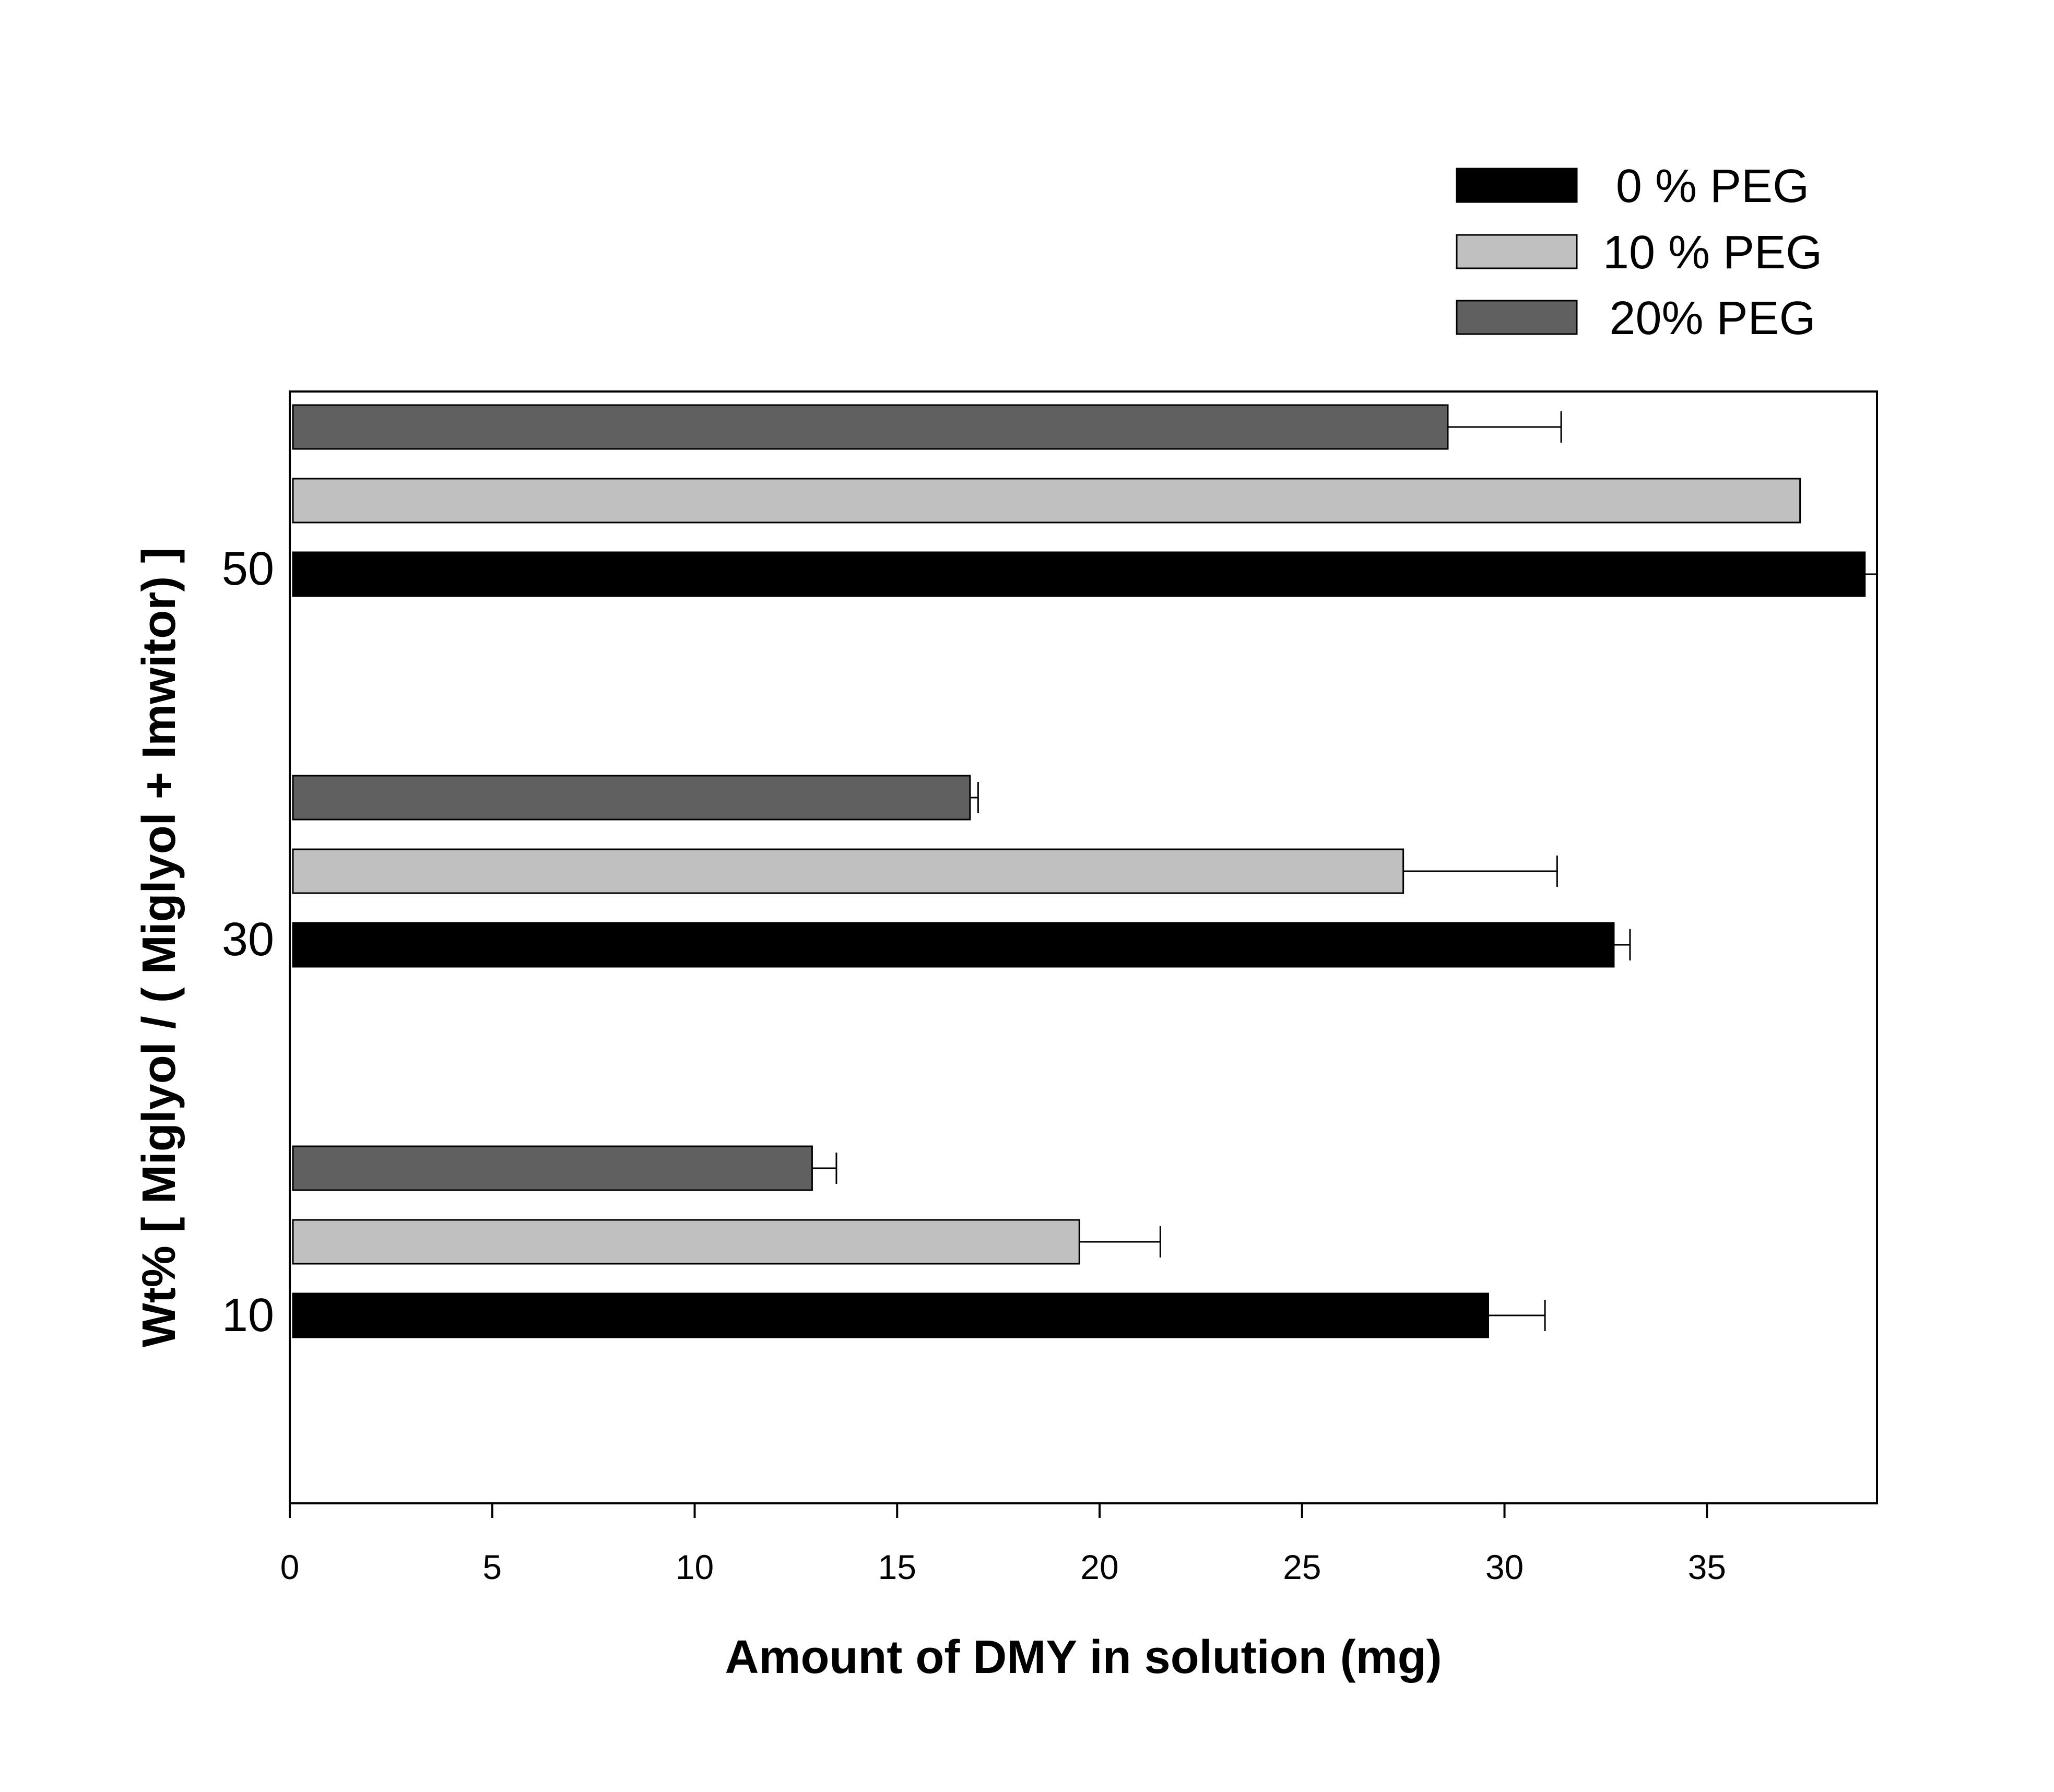 This screenshot has height=1792, width=2054. Describe the element at coordinates (1046, 501) in the screenshot. I see `bar-50-10-peg` at that location.